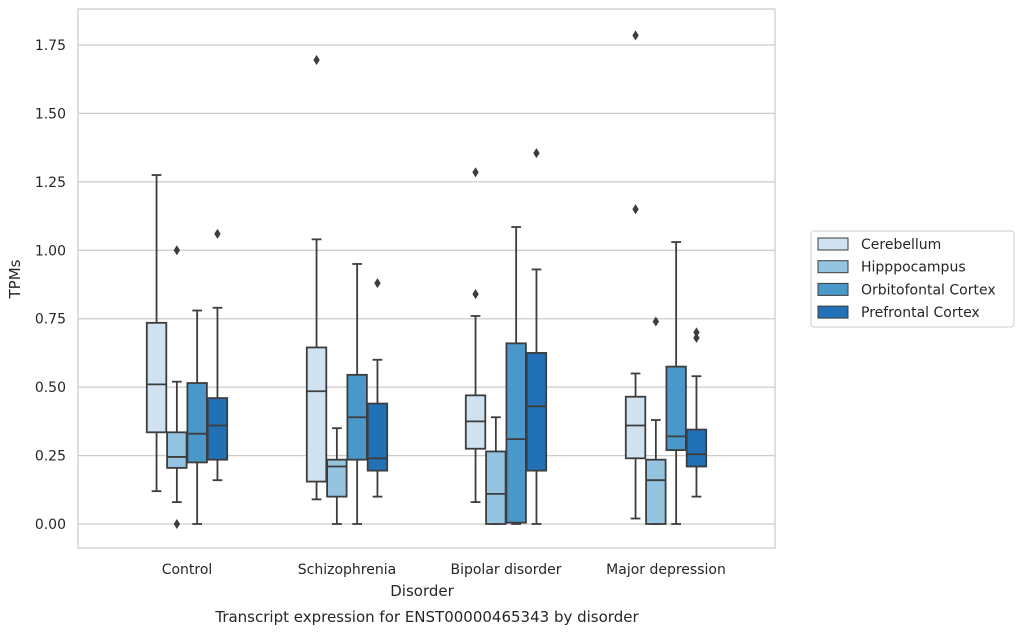 The image size is (1023, 634). What do you see at coordinates (50, 46) in the screenshot?
I see `y-tick-label: 1.75` at bounding box center [50, 46].